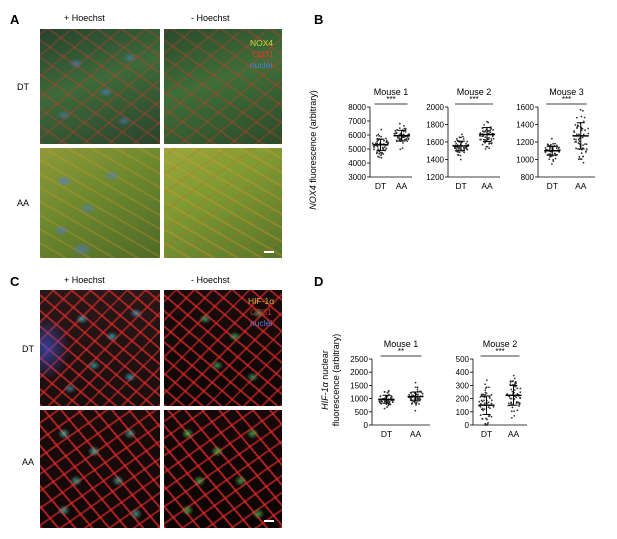 The height and width of the screenshot is (539, 617). I want to click on y-tick-label: 6000, so click(357, 135).